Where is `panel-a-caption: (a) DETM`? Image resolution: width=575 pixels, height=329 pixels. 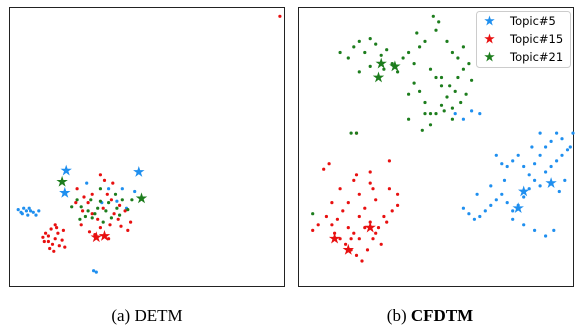 panel-a-caption: (a) DETM is located at coordinates (146, 315).